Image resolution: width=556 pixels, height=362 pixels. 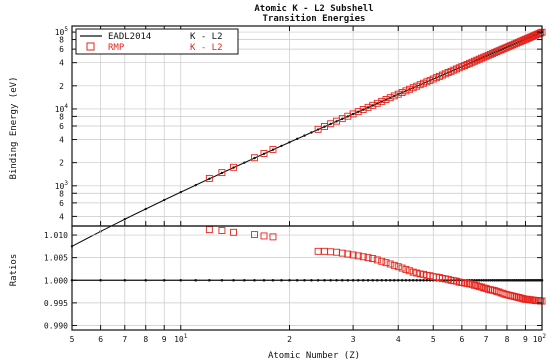 What do you see at coordinates (486, 339) in the screenshot?
I see `x-tick-label: 7` at bounding box center [486, 339].